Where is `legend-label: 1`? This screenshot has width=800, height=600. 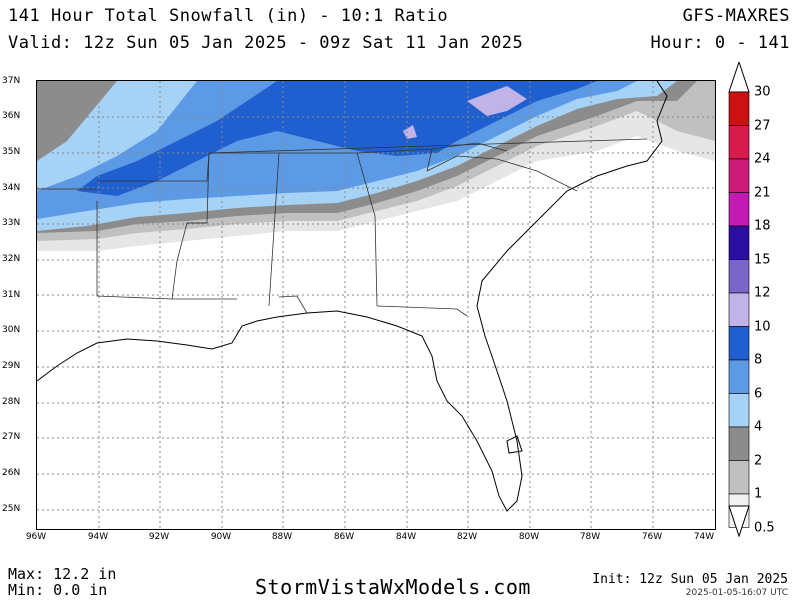
legend-label: 1 is located at coordinates (758, 494).